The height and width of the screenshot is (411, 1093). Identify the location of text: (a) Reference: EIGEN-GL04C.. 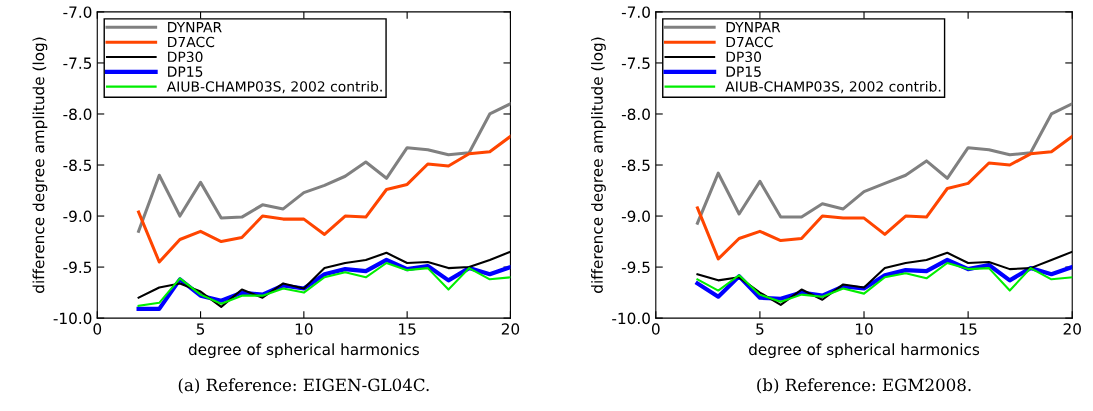
(303, 386).